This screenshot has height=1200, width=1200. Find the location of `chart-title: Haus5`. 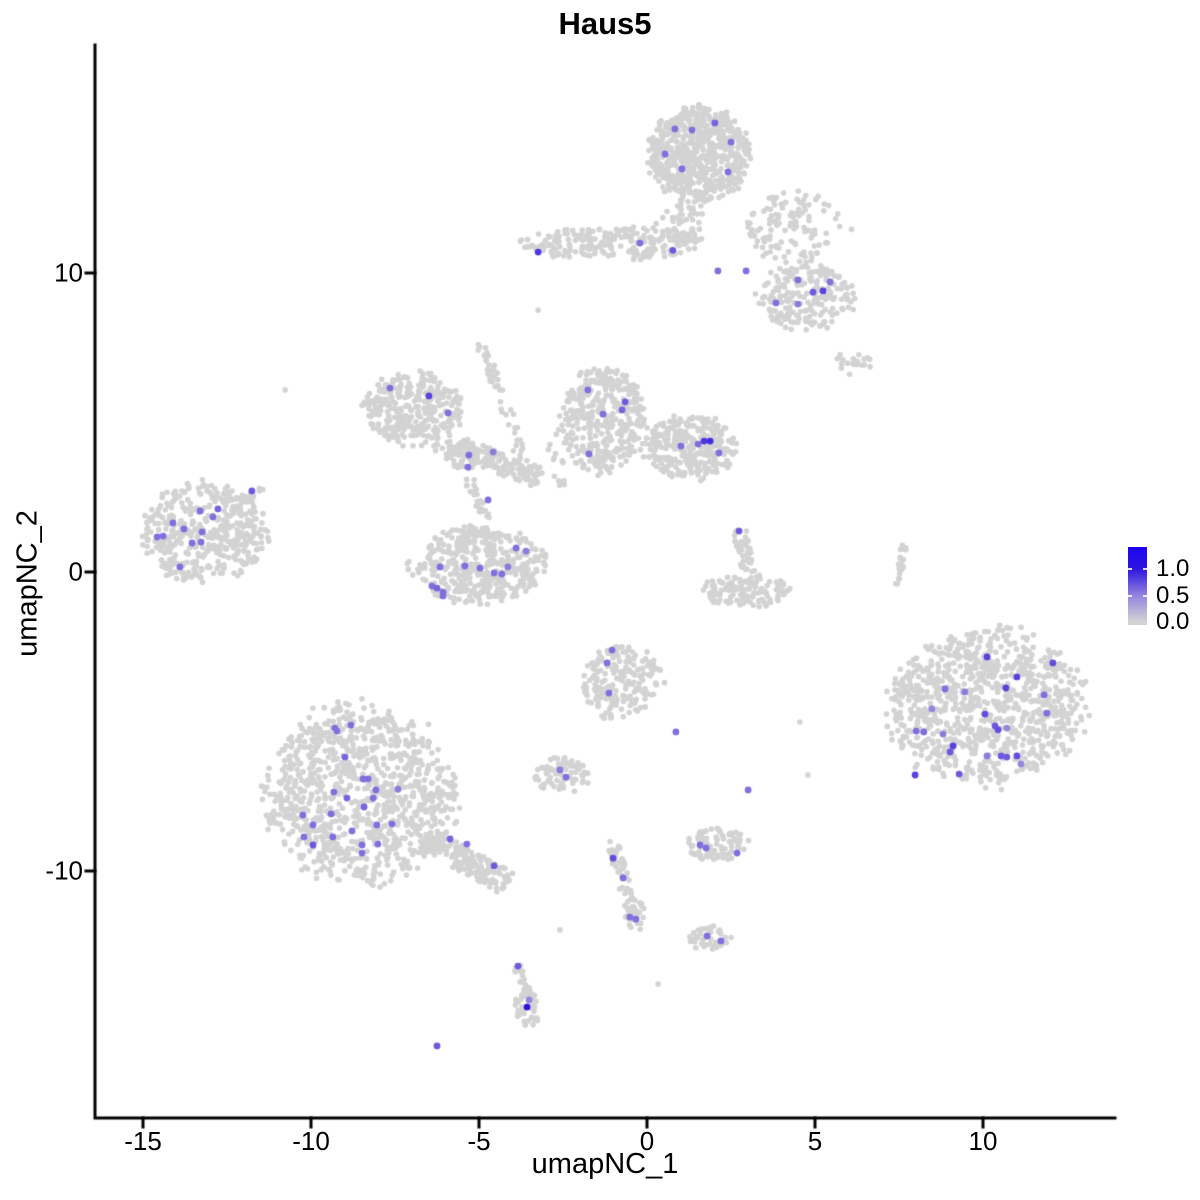

chart-title: Haus5 is located at coordinates (605, 23).